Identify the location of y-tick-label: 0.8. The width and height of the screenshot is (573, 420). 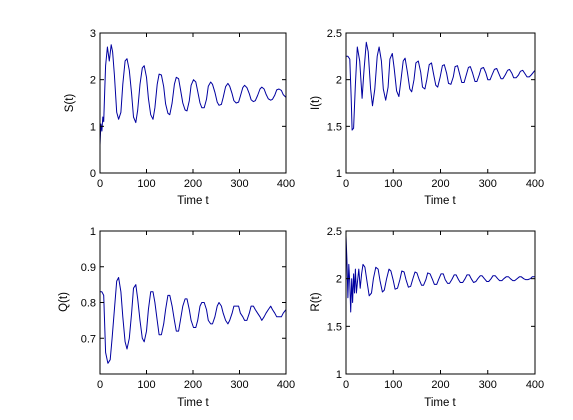
(88, 304).